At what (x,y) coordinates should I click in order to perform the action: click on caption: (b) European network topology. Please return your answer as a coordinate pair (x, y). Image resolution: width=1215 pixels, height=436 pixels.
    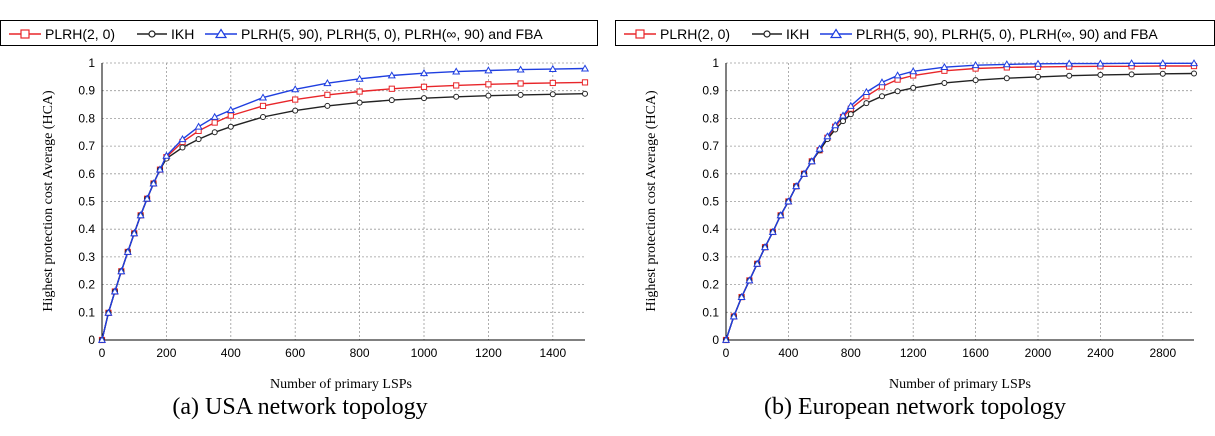
    Looking at the image, I should click on (915, 407).